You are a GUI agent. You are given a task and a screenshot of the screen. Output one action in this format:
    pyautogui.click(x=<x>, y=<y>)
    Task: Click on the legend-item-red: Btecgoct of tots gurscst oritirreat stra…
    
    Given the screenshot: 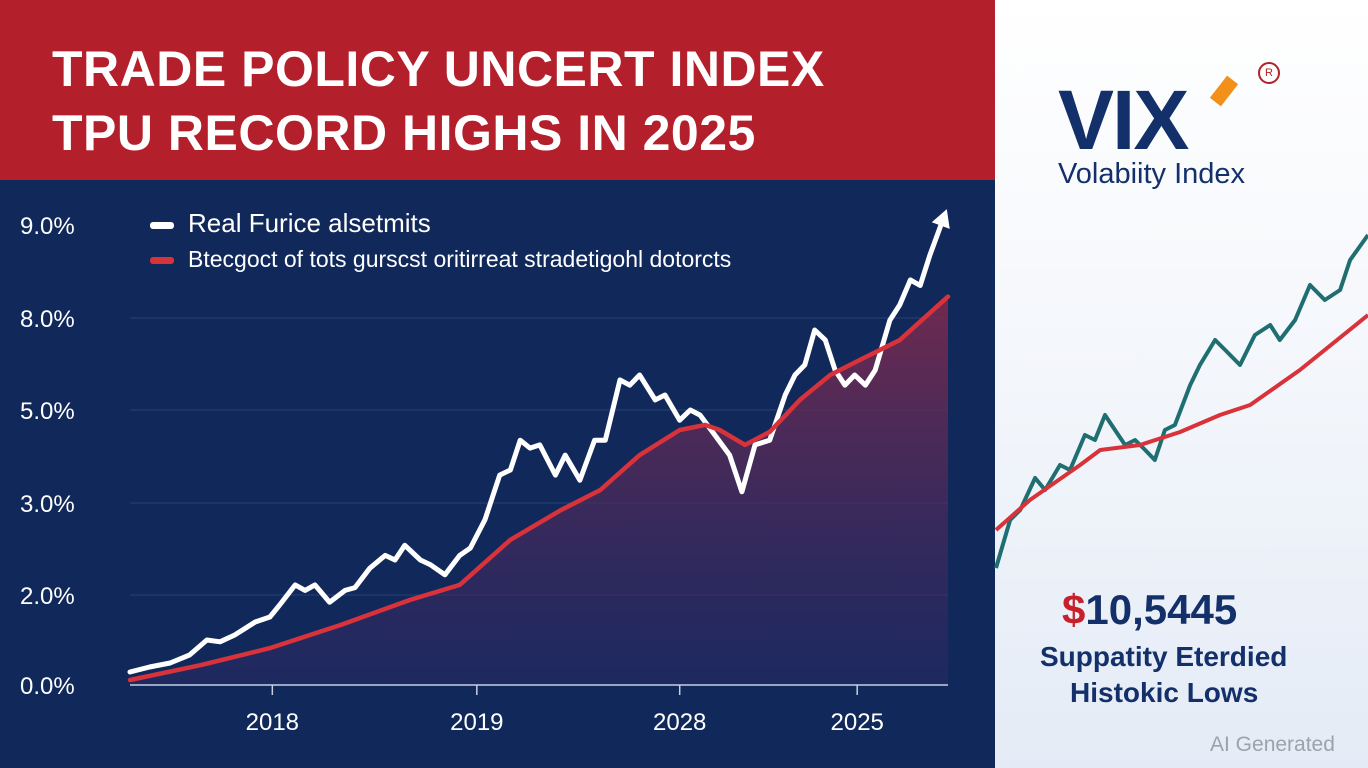 What is the action you would take?
    pyautogui.click(x=440, y=259)
    